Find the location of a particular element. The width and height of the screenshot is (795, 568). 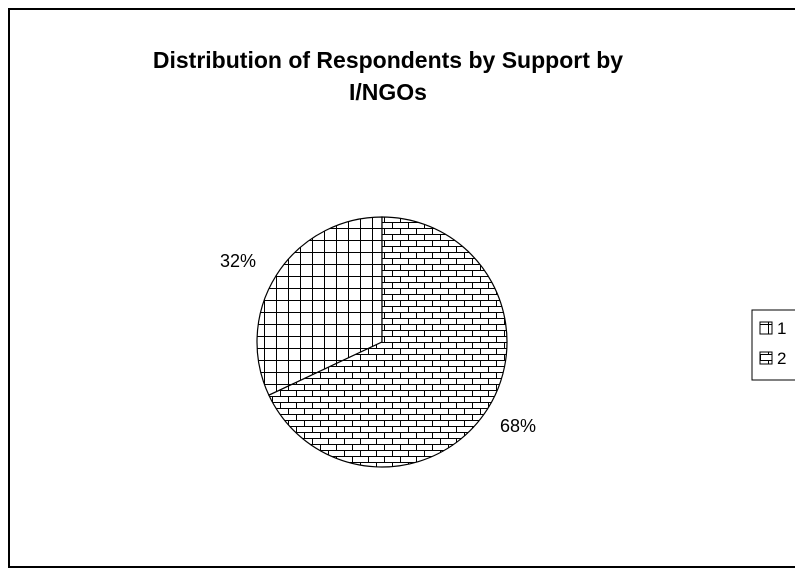

data-label-1: 32% is located at coordinates (238, 261).